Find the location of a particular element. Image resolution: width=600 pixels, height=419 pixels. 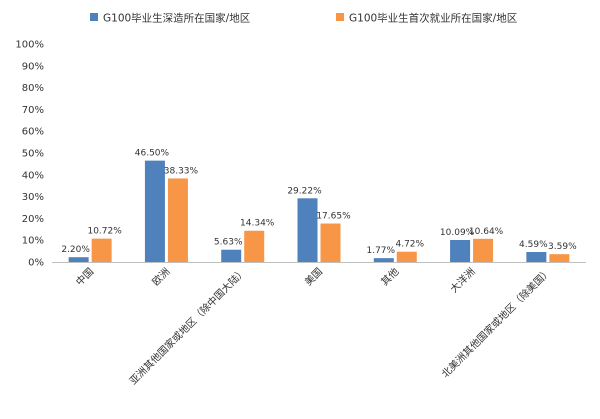

data-label: 5.63% is located at coordinates (228, 243).